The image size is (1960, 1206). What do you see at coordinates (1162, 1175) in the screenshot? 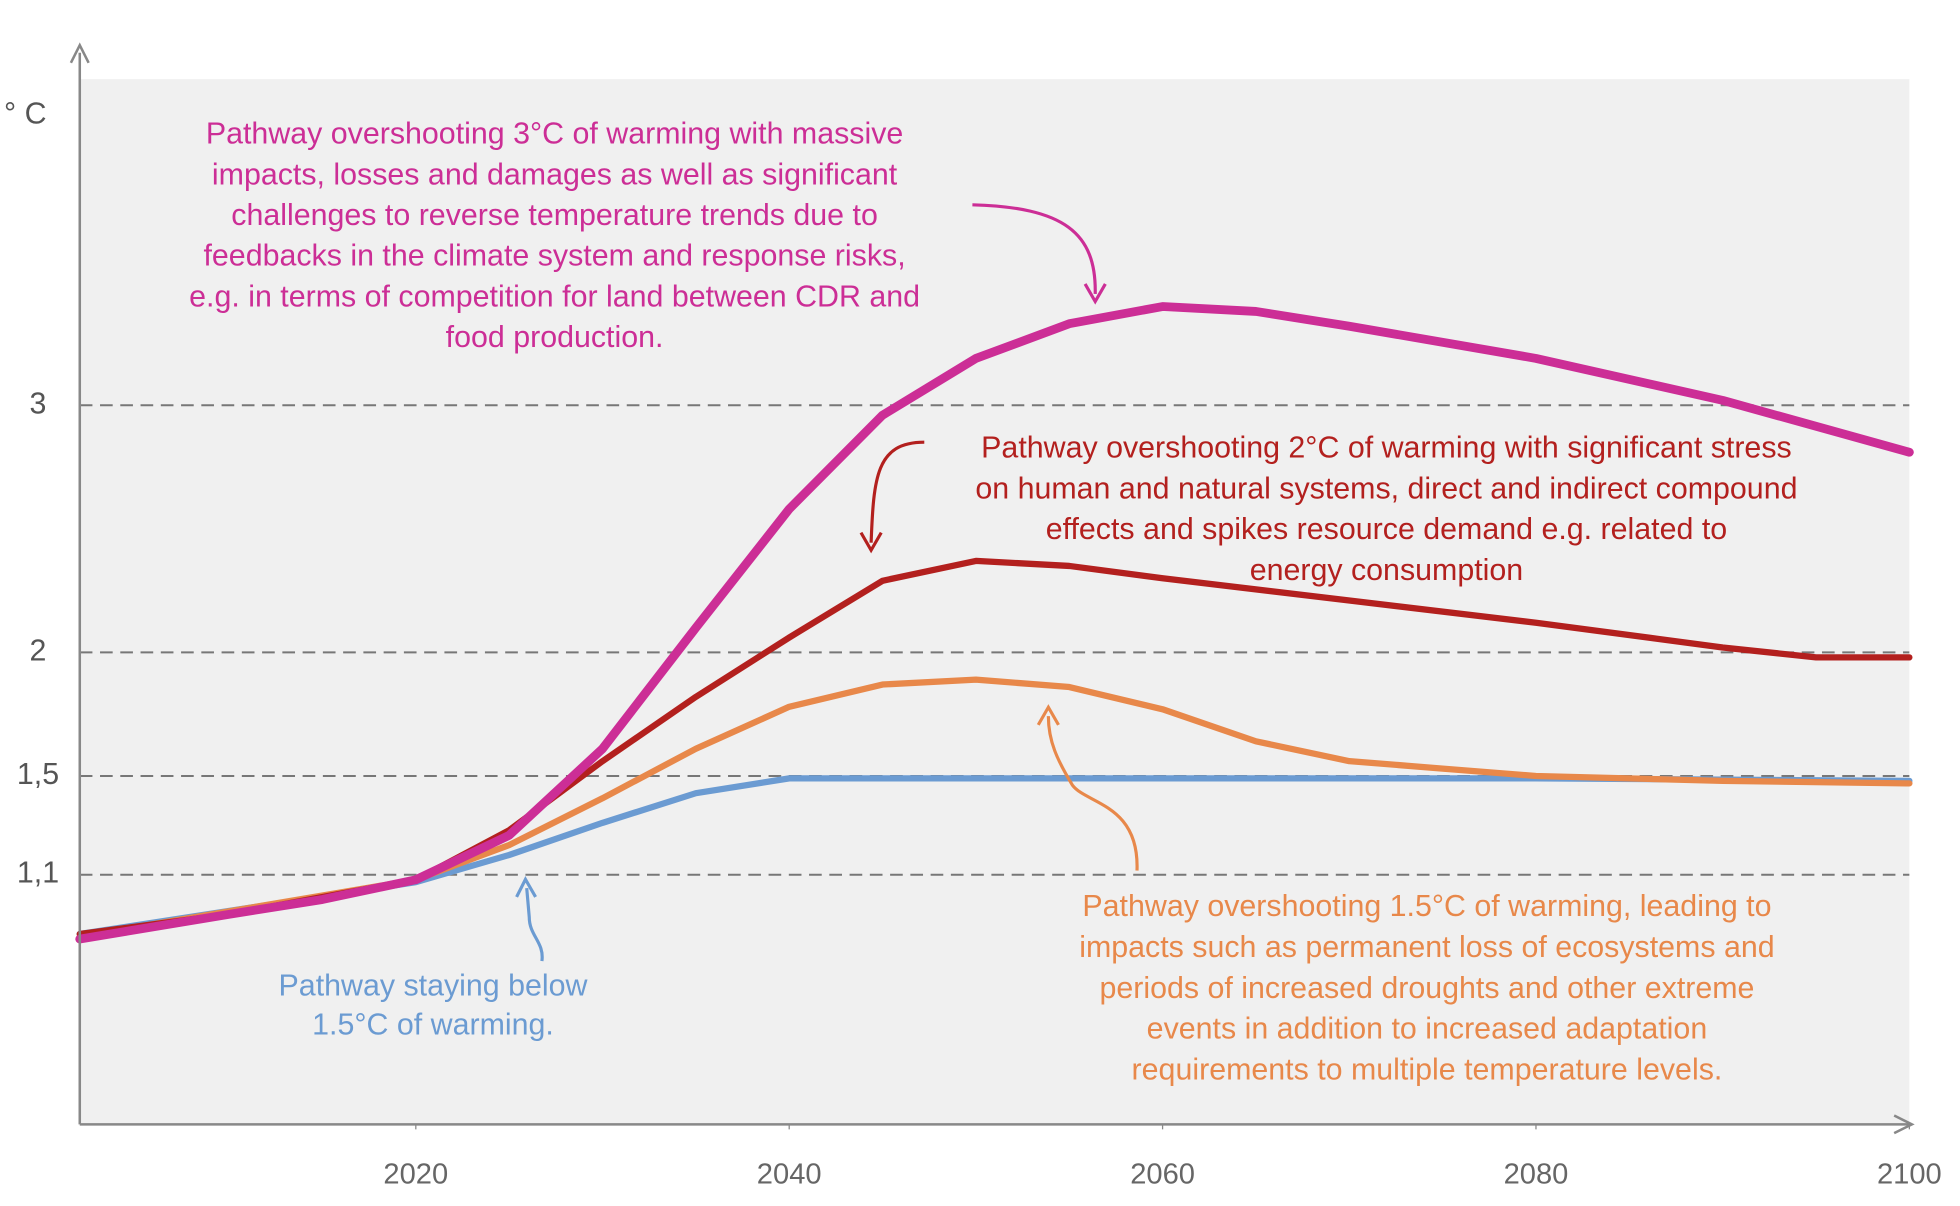
I see `x-tick-label: 2060` at bounding box center [1162, 1175].